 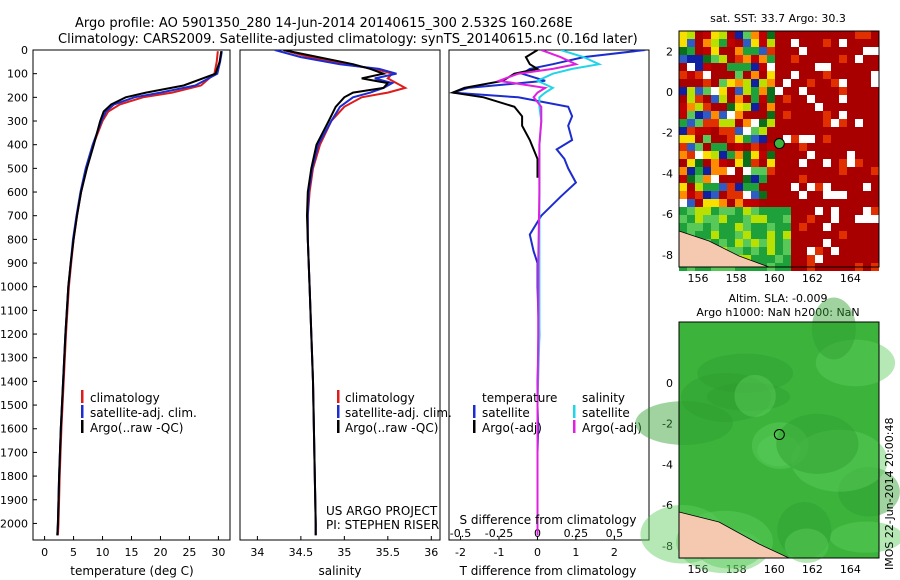 I want to click on sla-map-title: Altim. SLA: -0.009, so click(x=777, y=298).